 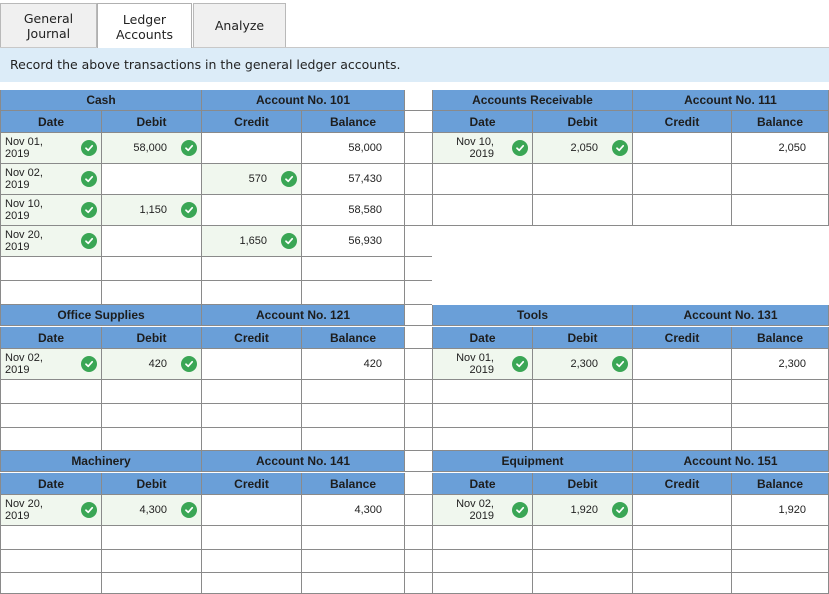 I want to click on date-input: Nov 20, 2019, so click(x=50, y=510).